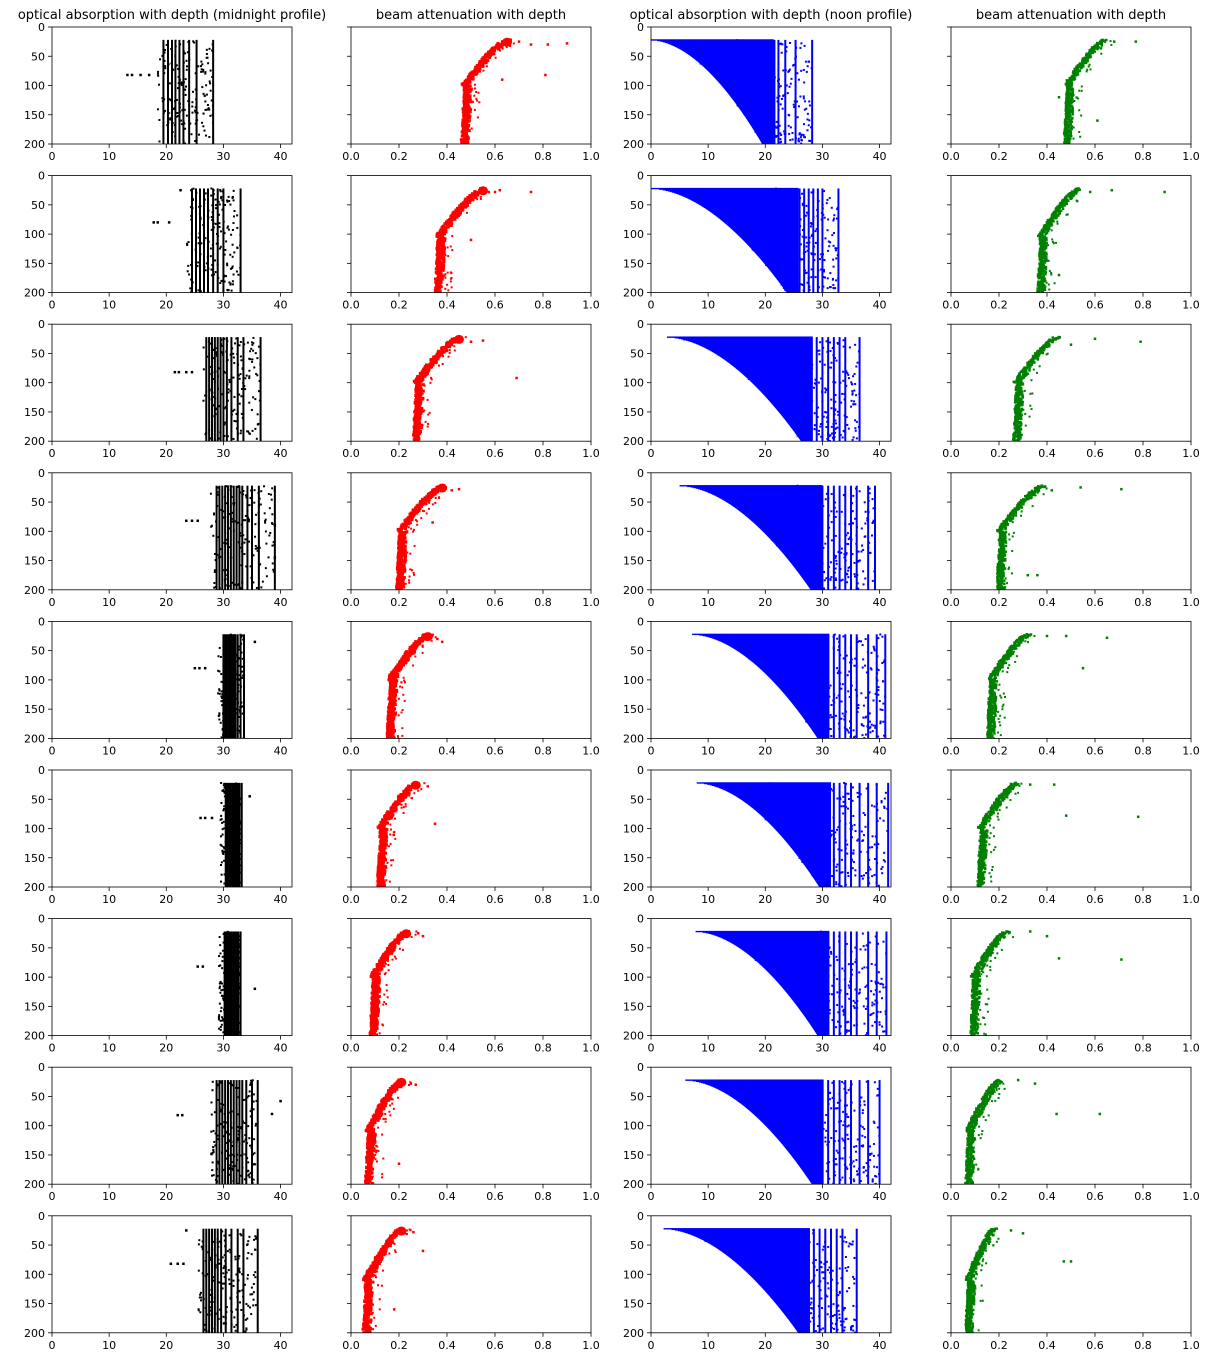  I want to click on marks, so click(1077, 388).